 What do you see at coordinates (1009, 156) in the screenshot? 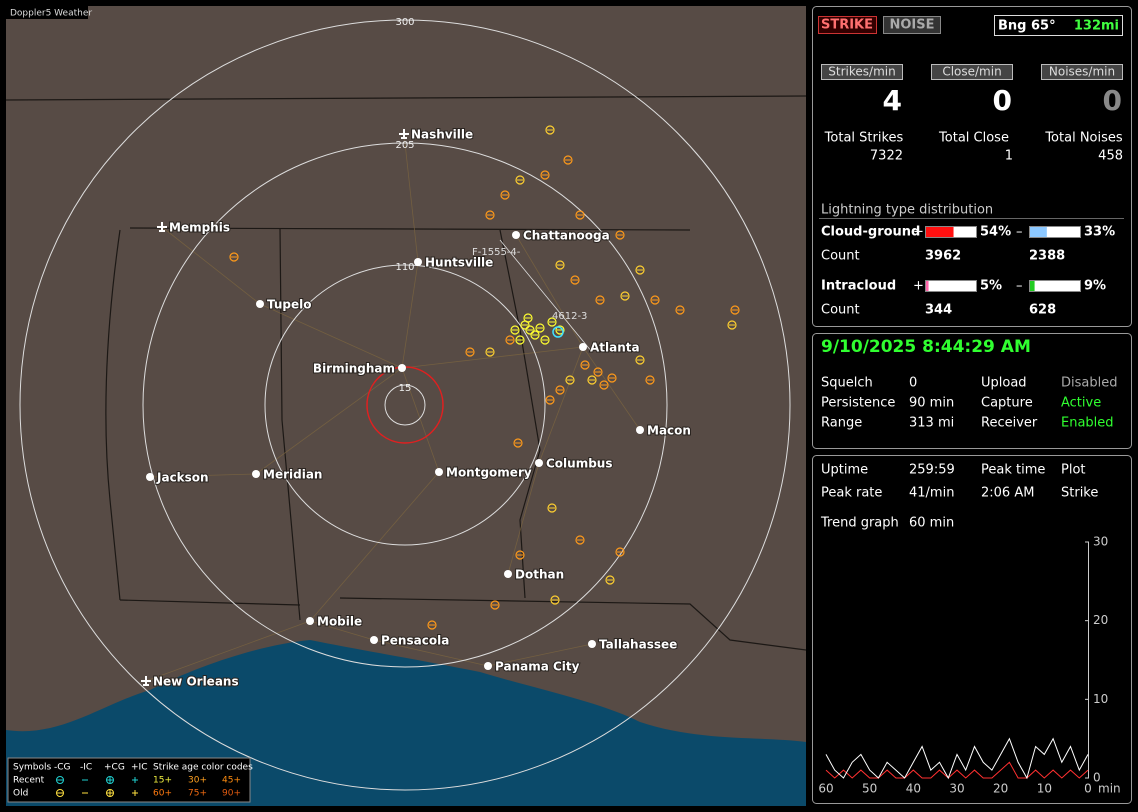
I see `total-value: 1` at bounding box center [1009, 156].